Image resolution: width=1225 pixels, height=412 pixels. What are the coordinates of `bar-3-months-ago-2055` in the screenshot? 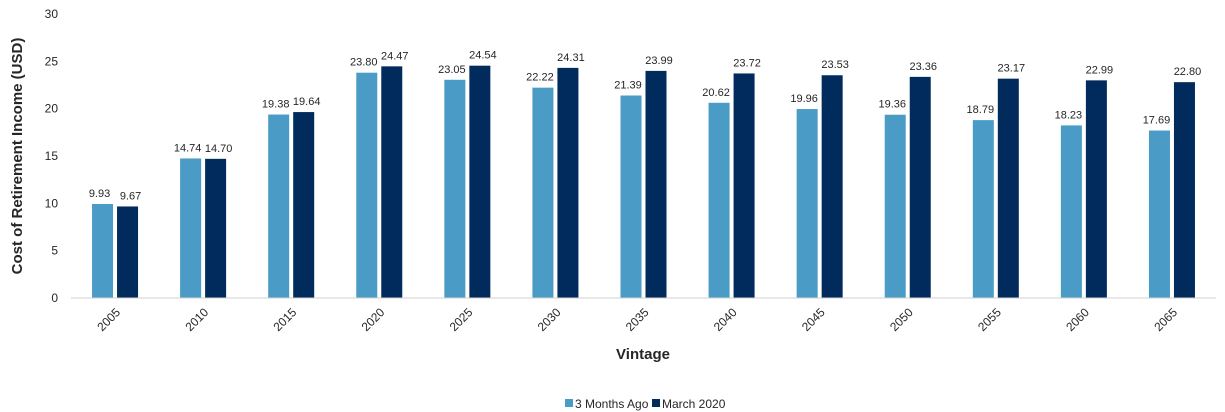 It's located at (983, 209).